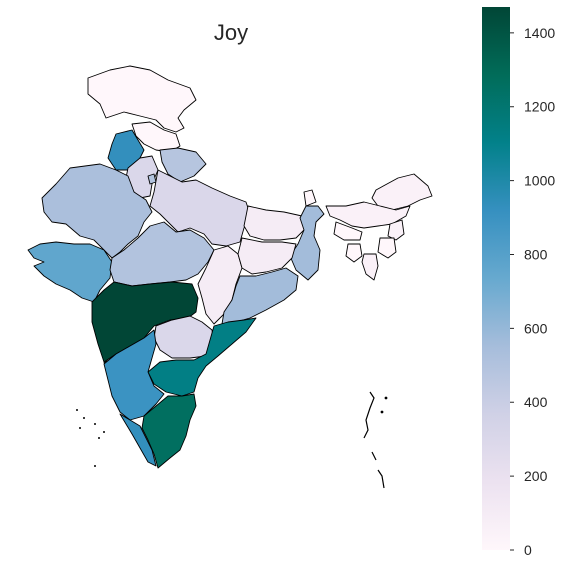 This screenshot has width=566, height=566. Describe the element at coordinates (536, 328) in the screenshot. I see `colorbar-tick-label: 600` at that location.